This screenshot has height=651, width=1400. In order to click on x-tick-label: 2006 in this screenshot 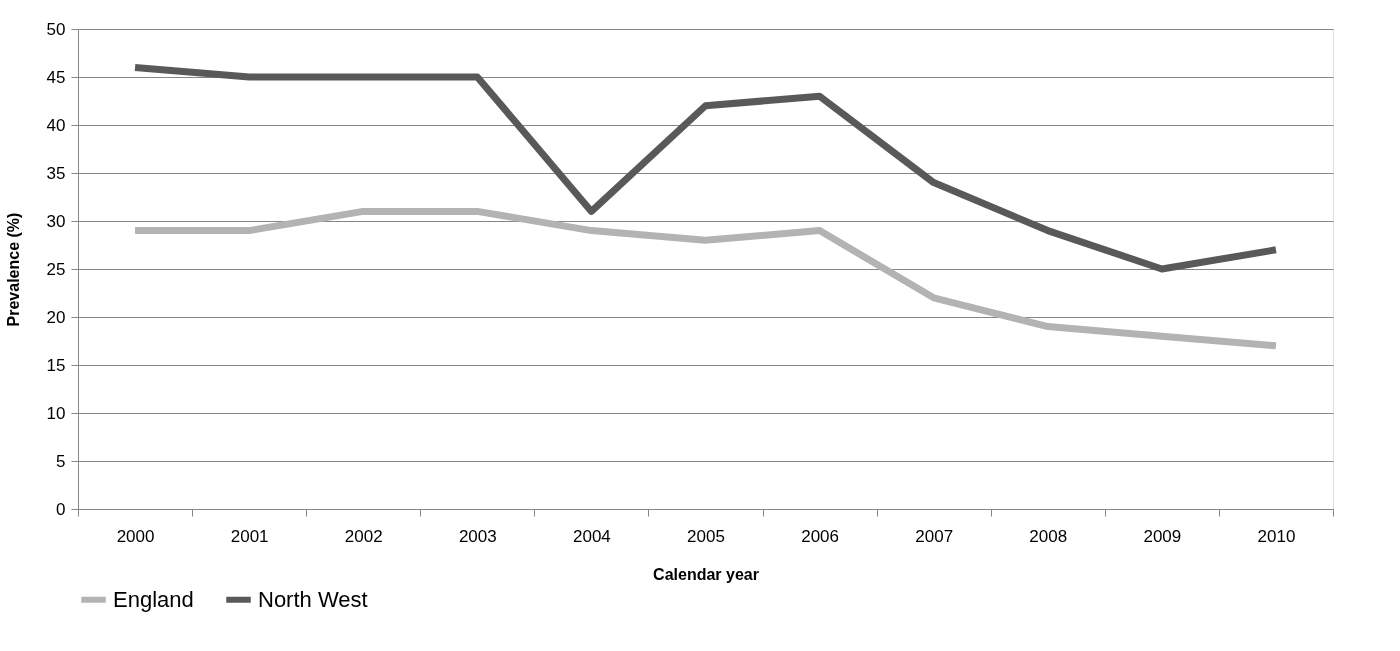, I will do `click(820, 536)`.